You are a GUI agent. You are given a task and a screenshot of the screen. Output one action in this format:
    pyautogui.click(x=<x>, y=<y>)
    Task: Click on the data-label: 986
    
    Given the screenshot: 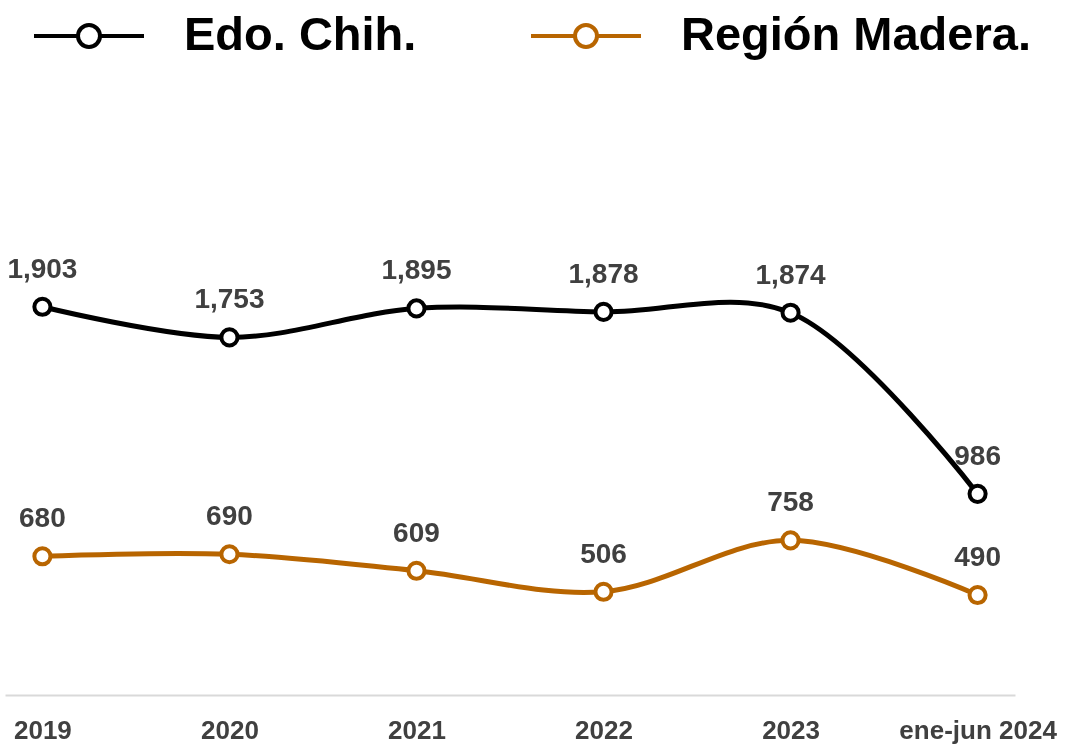 What is the action you would take?
    pyautogui.click(x=977, y=455)
    